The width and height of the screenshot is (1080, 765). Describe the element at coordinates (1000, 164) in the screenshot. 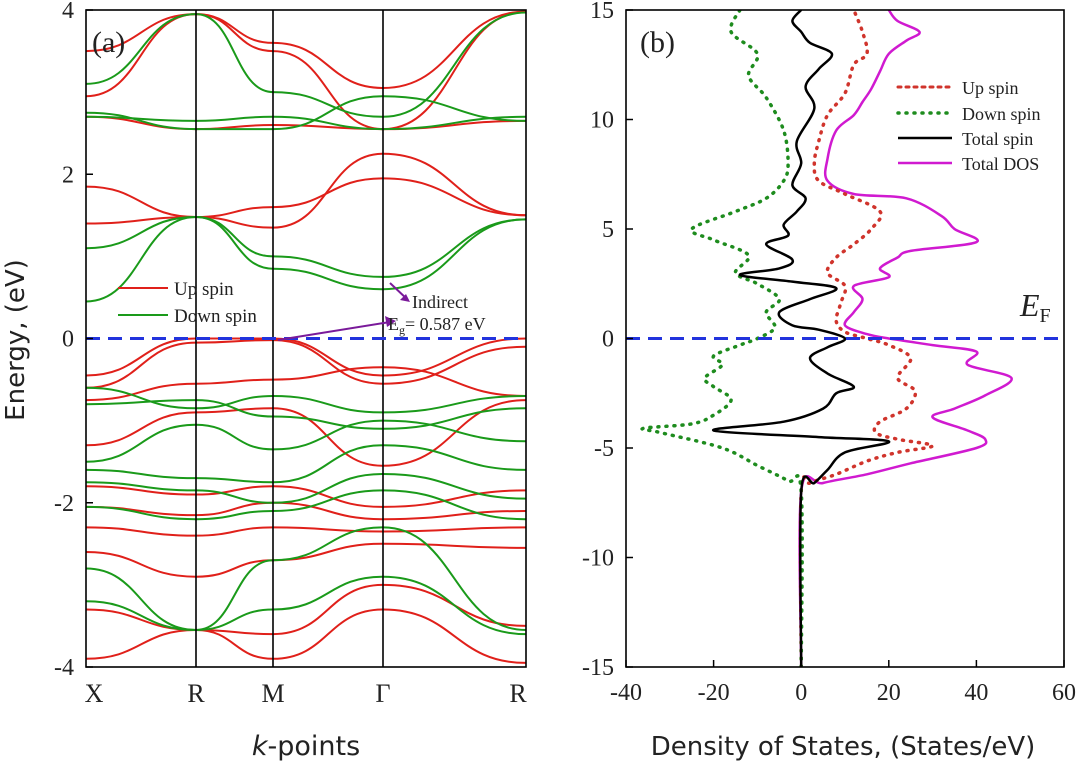

I see `legend-total-dos-label: Total DOS` at that location.